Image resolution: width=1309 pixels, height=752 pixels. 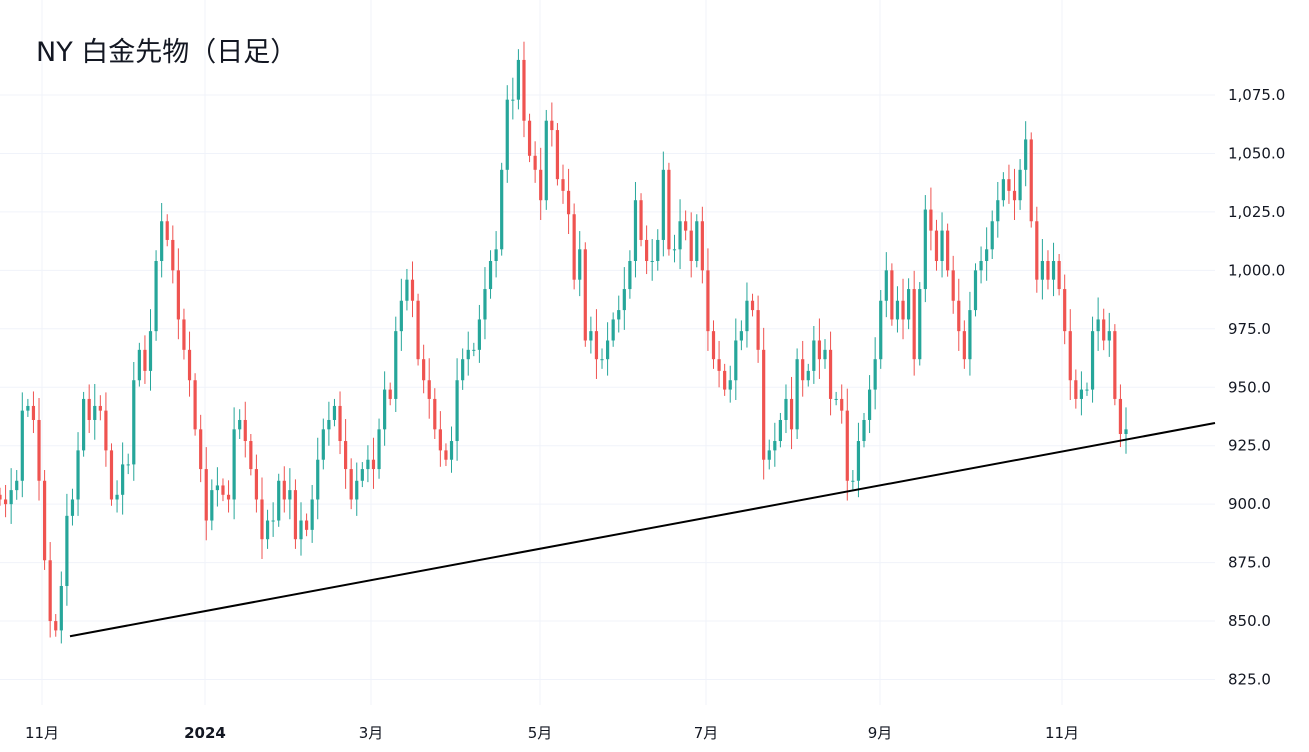 What do you see at coordinates (1249, 680) in the screenshot?
I see `y-tick-label: 825.0` at bounding box center [1249, 680].